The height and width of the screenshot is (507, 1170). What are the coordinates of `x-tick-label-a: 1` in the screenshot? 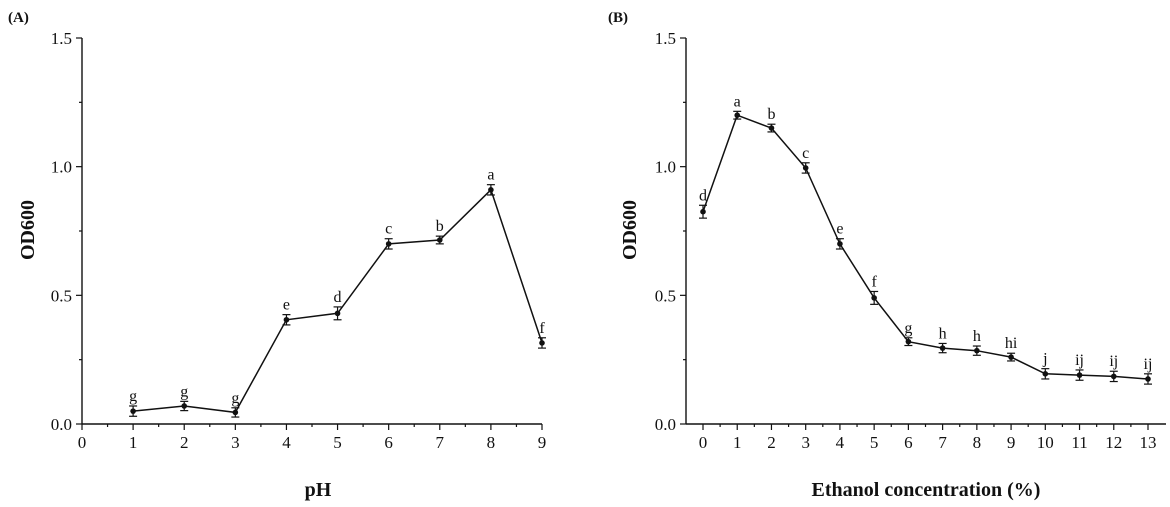 It's located at (133, 442).